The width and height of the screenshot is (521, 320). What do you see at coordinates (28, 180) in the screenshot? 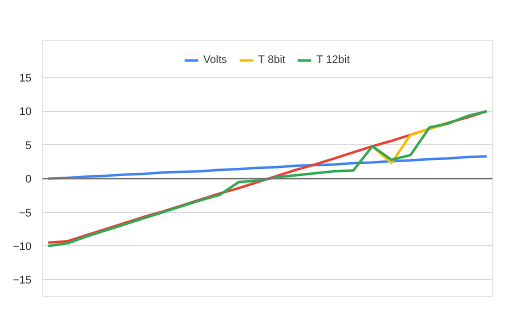
I see `y-tick-label: 0` at bounding box center [28, 180].